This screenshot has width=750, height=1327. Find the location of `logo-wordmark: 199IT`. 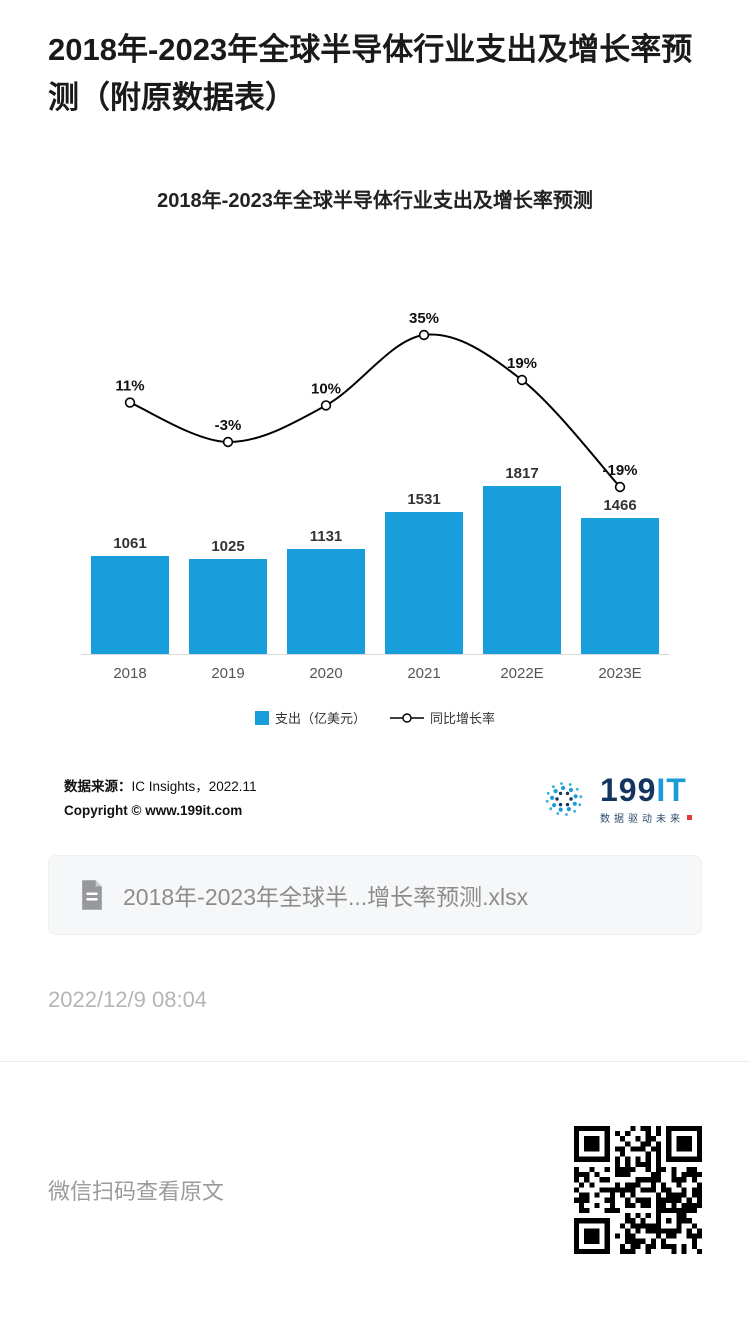

logo-wordmark: 199IT is located at coordinates (646, 790).